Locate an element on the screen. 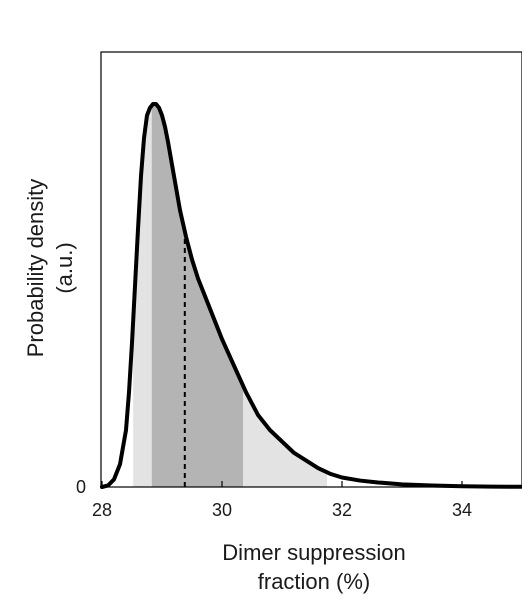 Image resolution: width=522 pixels, height=599 pixels. x-axis-label-line2: fraction (%) is located at coordinates (314, 581).